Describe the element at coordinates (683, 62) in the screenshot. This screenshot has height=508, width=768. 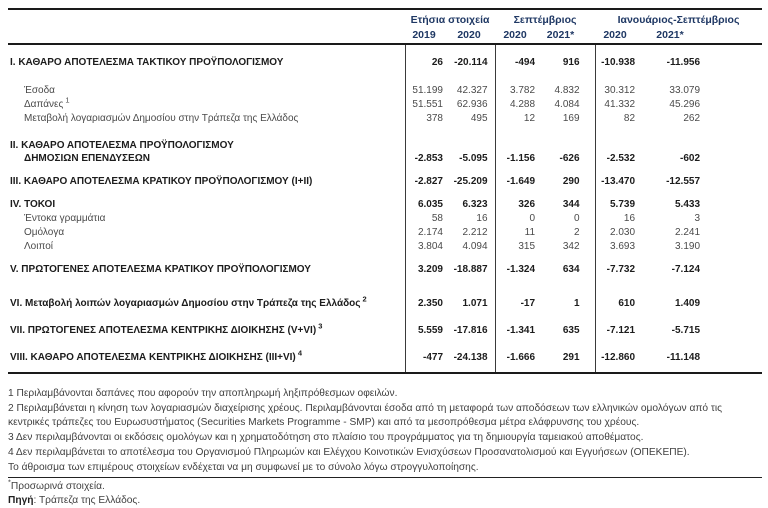
I see `value-cell: -11.956` at that location.